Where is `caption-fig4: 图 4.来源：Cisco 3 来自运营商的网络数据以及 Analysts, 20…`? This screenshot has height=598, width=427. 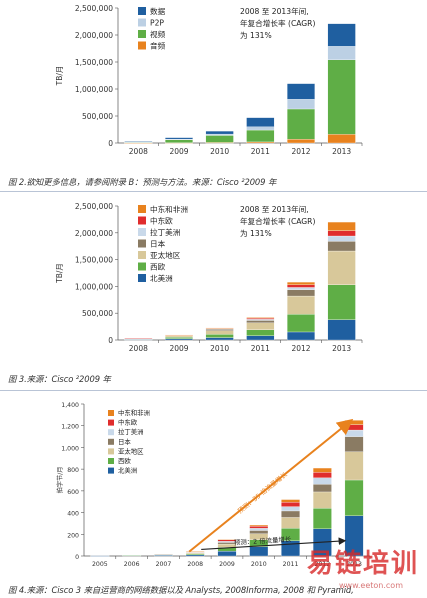 caption-fig4: 图 4.来源：Cisco 3 来自运营商的网络数据以及 Analysts, 20… is located at coordinates (181, 590).